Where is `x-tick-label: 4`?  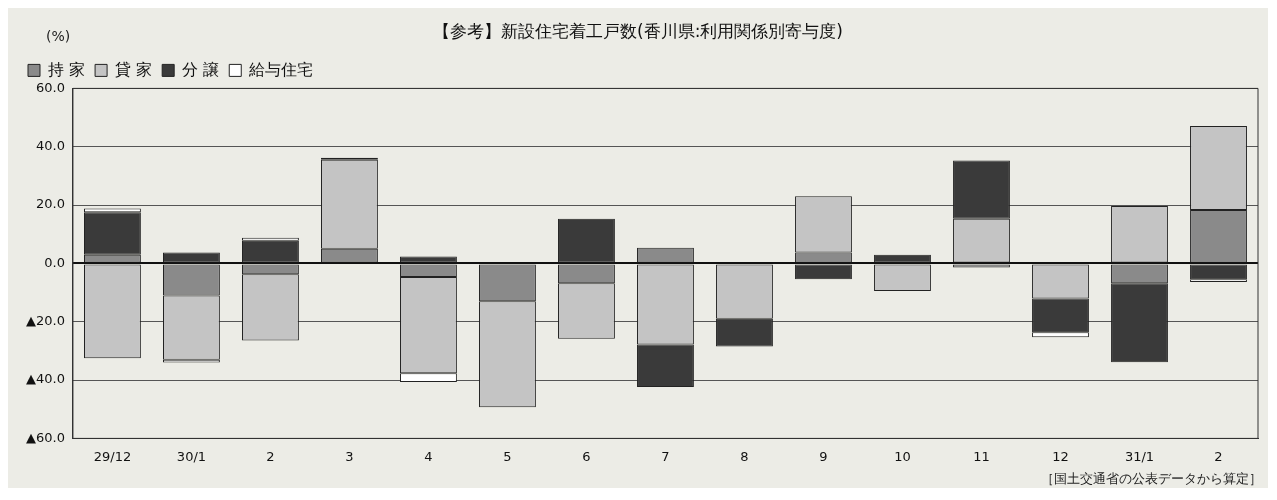
x-tick-label: 4 is located at coordinates (428, 456).